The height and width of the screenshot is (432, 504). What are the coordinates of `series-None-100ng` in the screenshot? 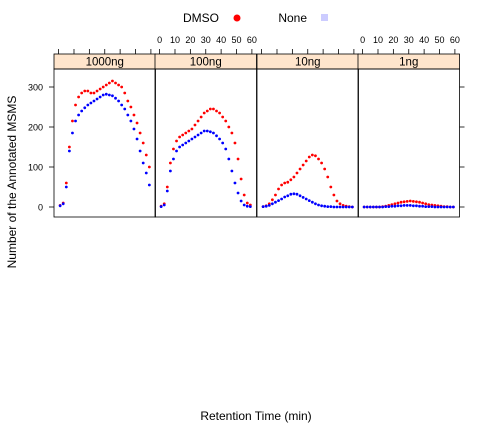 It's located at (205, 169).